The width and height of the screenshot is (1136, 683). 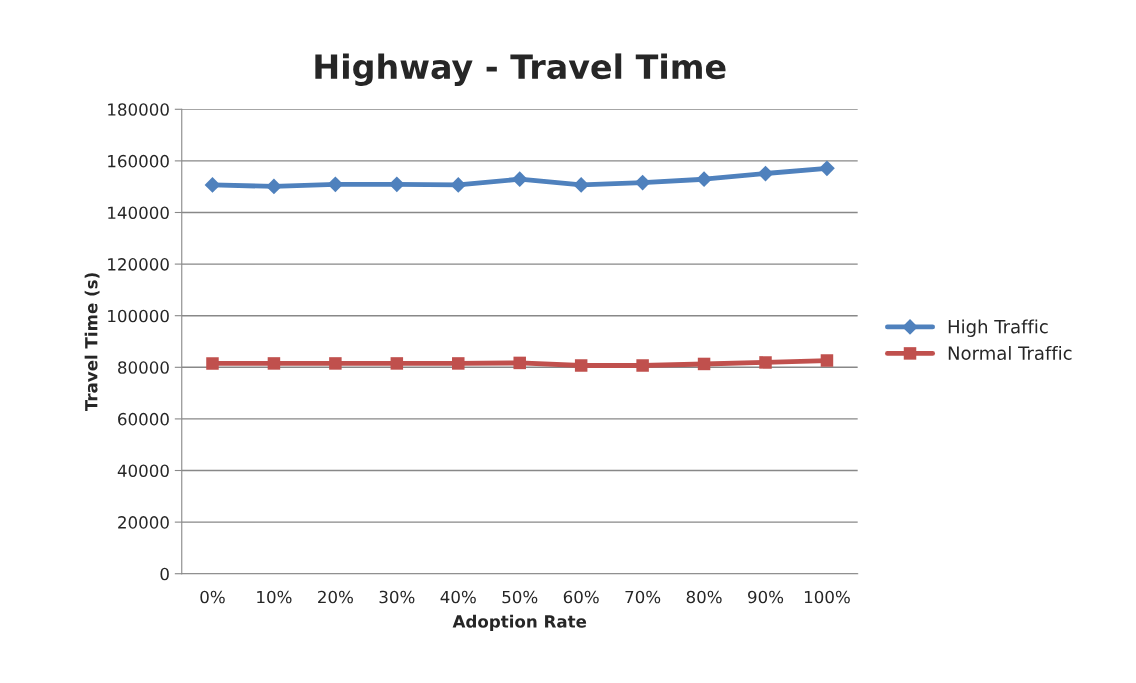 What do you see at coordinates (164, 574) in the screenshot?
I see `y-tick-label: 0` at bounding box center [164, 574].